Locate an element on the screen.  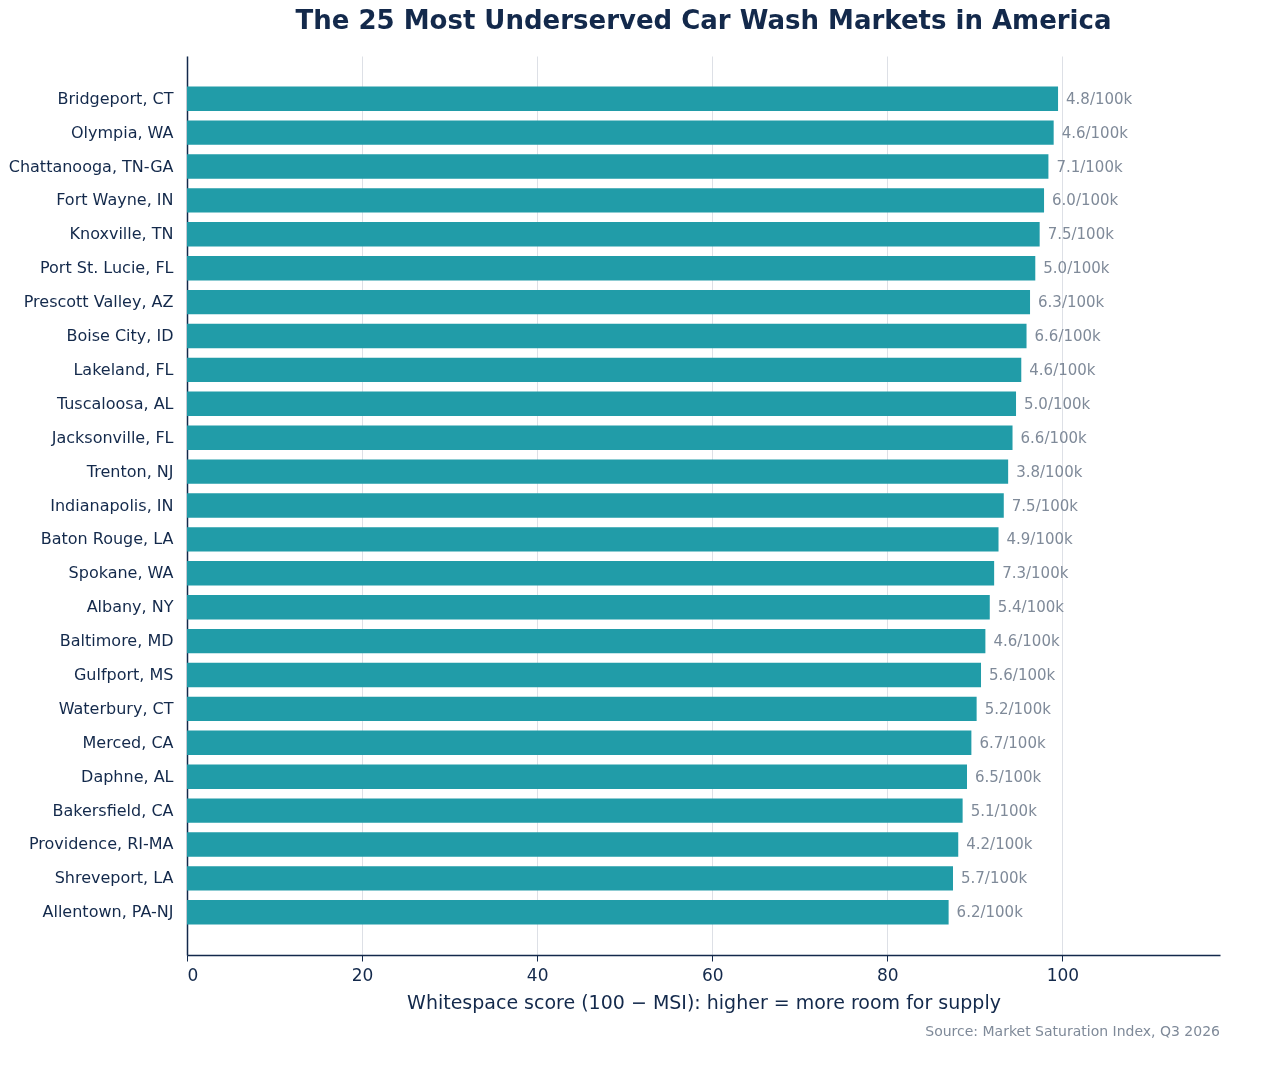
y-tick-label: Allentown, PA-NJ is located at coordinates (108, 912).